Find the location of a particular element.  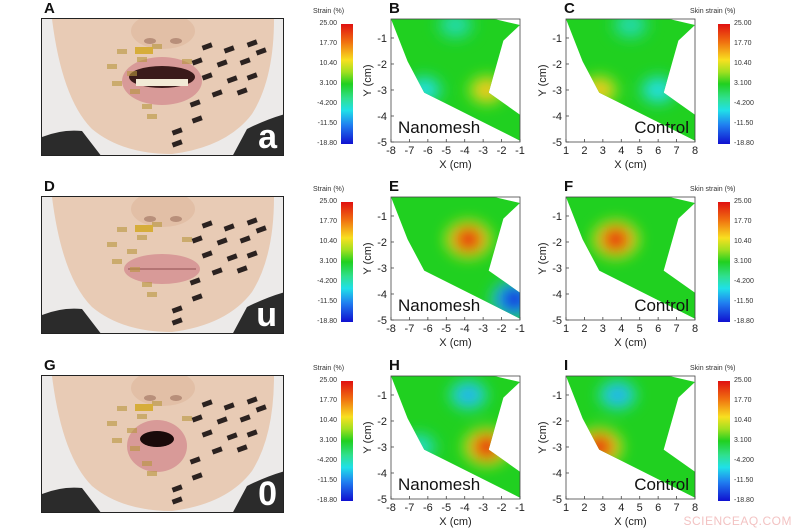

face-photo-u: u is located at coordinates (162, 265).